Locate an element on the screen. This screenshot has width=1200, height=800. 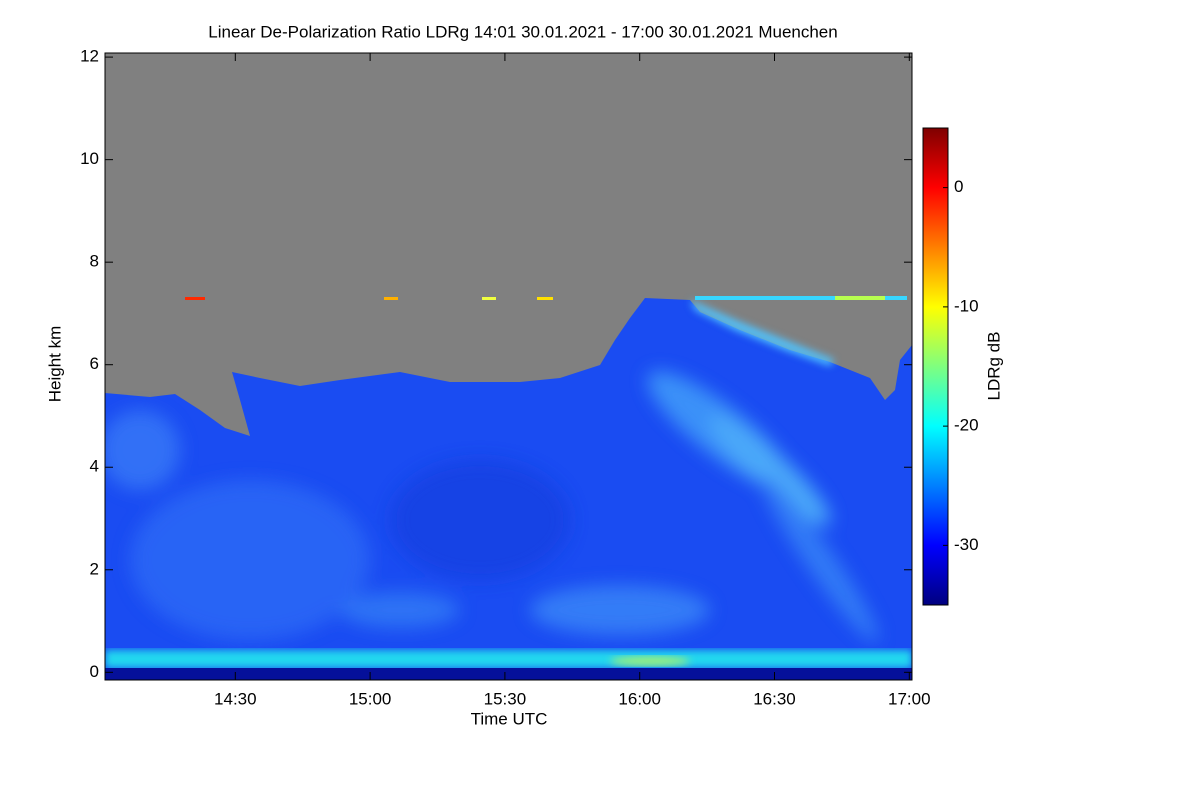
colorbar-tick-label: -30 is located at coordinates (966, 544).